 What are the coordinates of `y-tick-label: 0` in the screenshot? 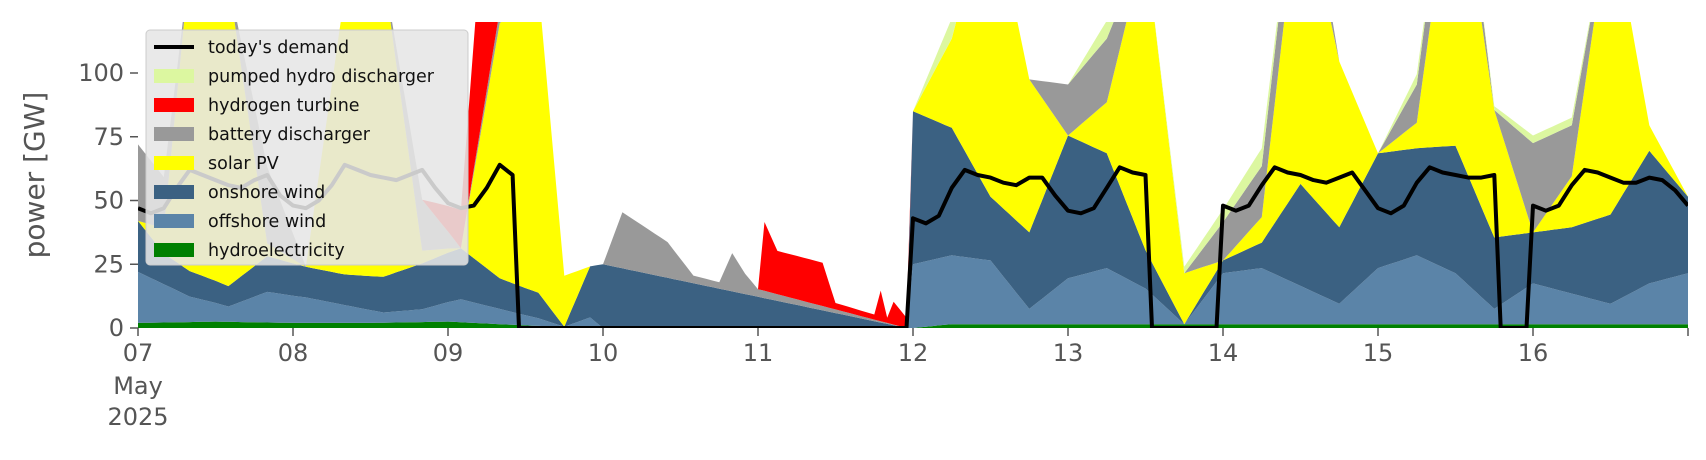 It's located at (116, 328).